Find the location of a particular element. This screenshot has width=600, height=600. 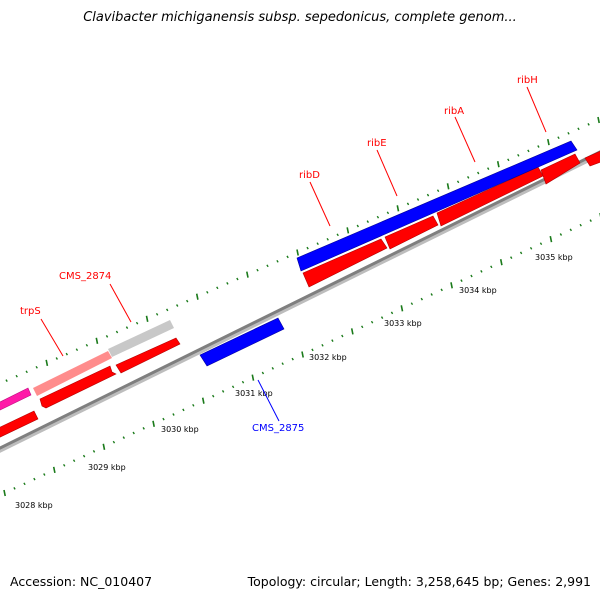

leader-line-ribE is located at coordinates (387, 173).